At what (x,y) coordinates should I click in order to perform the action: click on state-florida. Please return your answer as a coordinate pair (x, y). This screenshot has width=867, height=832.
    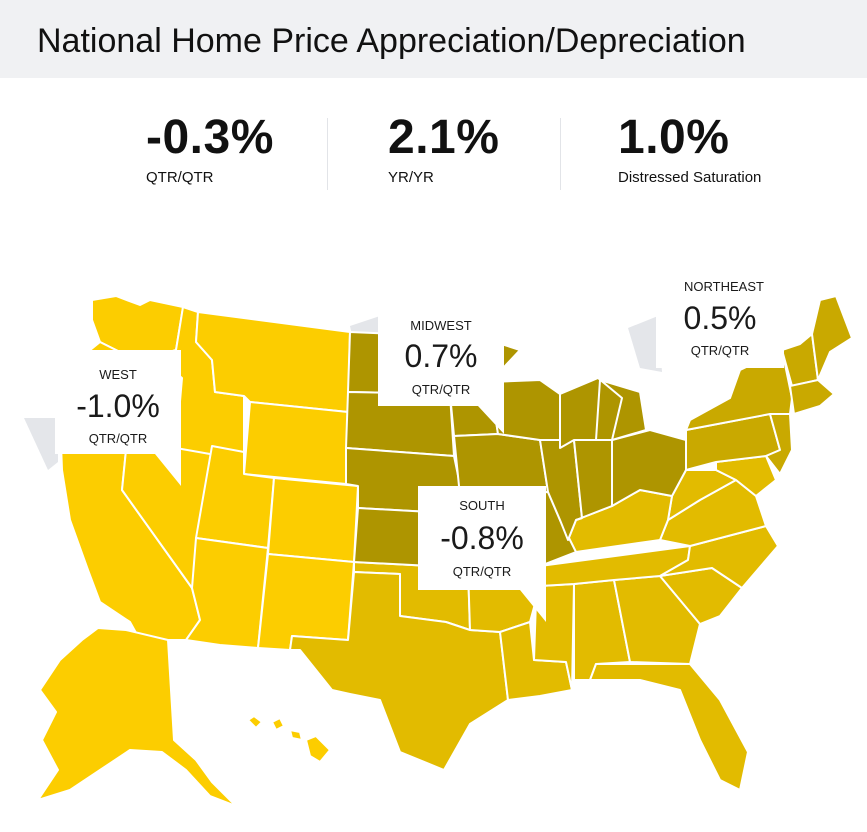
    Looking at the image, I should click on (669, 727).